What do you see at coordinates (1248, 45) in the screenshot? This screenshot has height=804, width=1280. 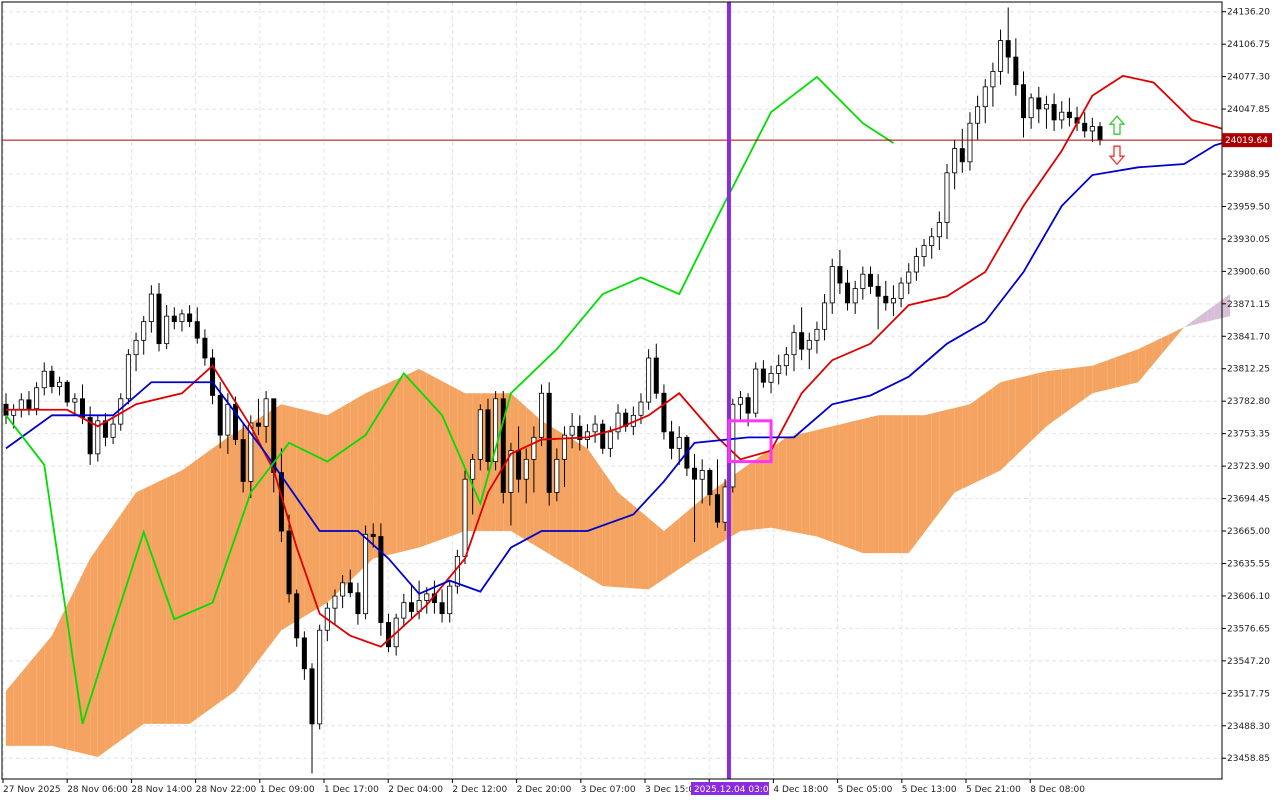 I see `y-tick-label: 24106.75` at bounding box center [1248, 45].